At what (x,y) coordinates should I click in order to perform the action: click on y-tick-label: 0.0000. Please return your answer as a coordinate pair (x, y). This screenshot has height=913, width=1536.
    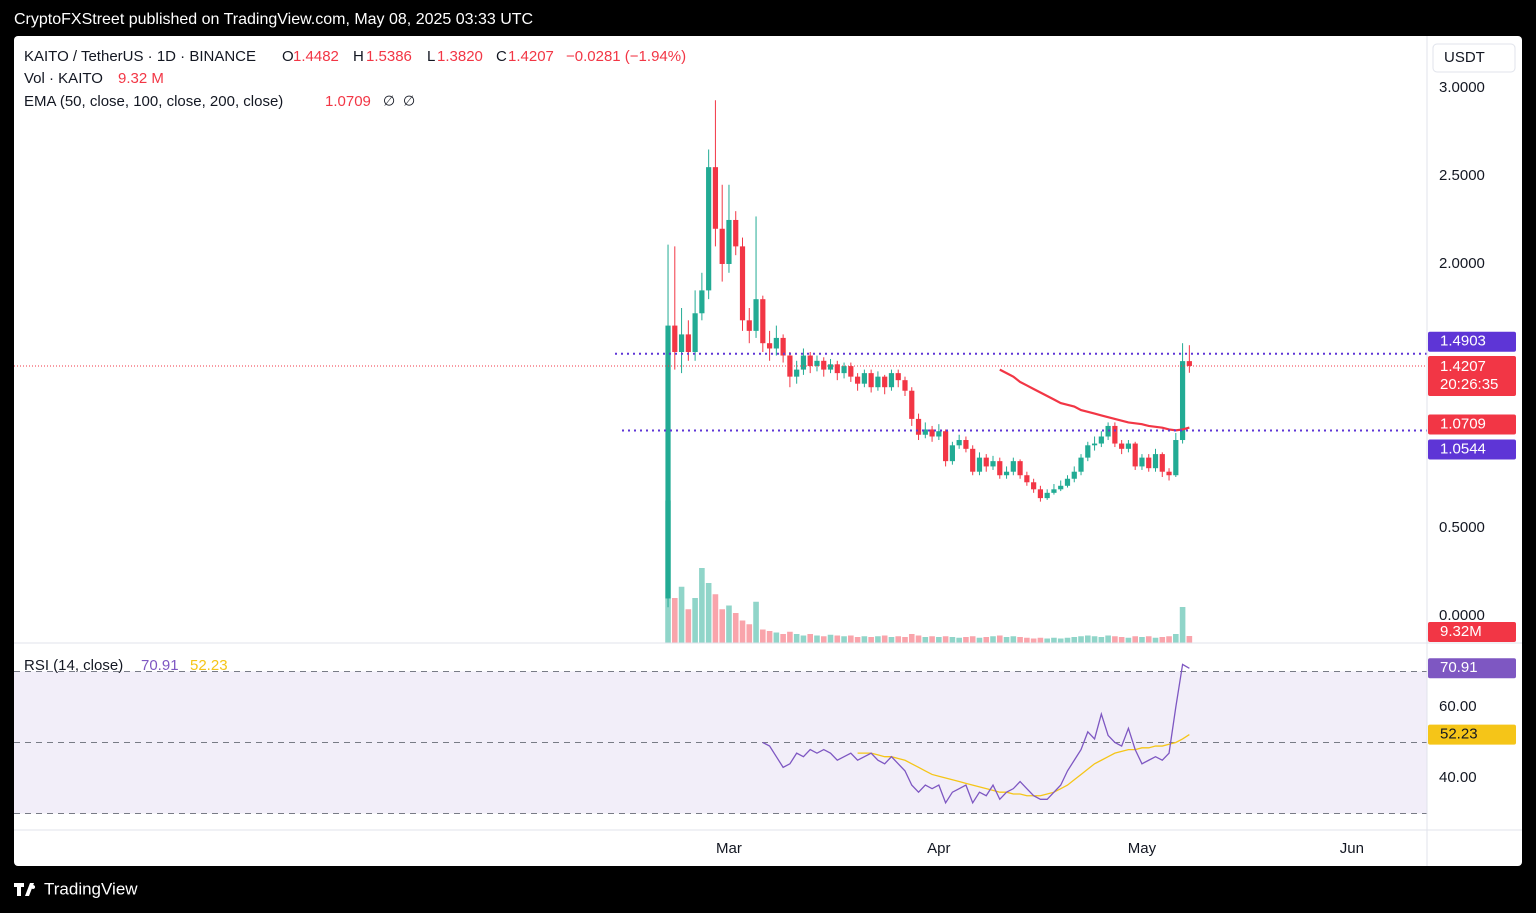
    Looking at the image, I should click on (1462, 615).